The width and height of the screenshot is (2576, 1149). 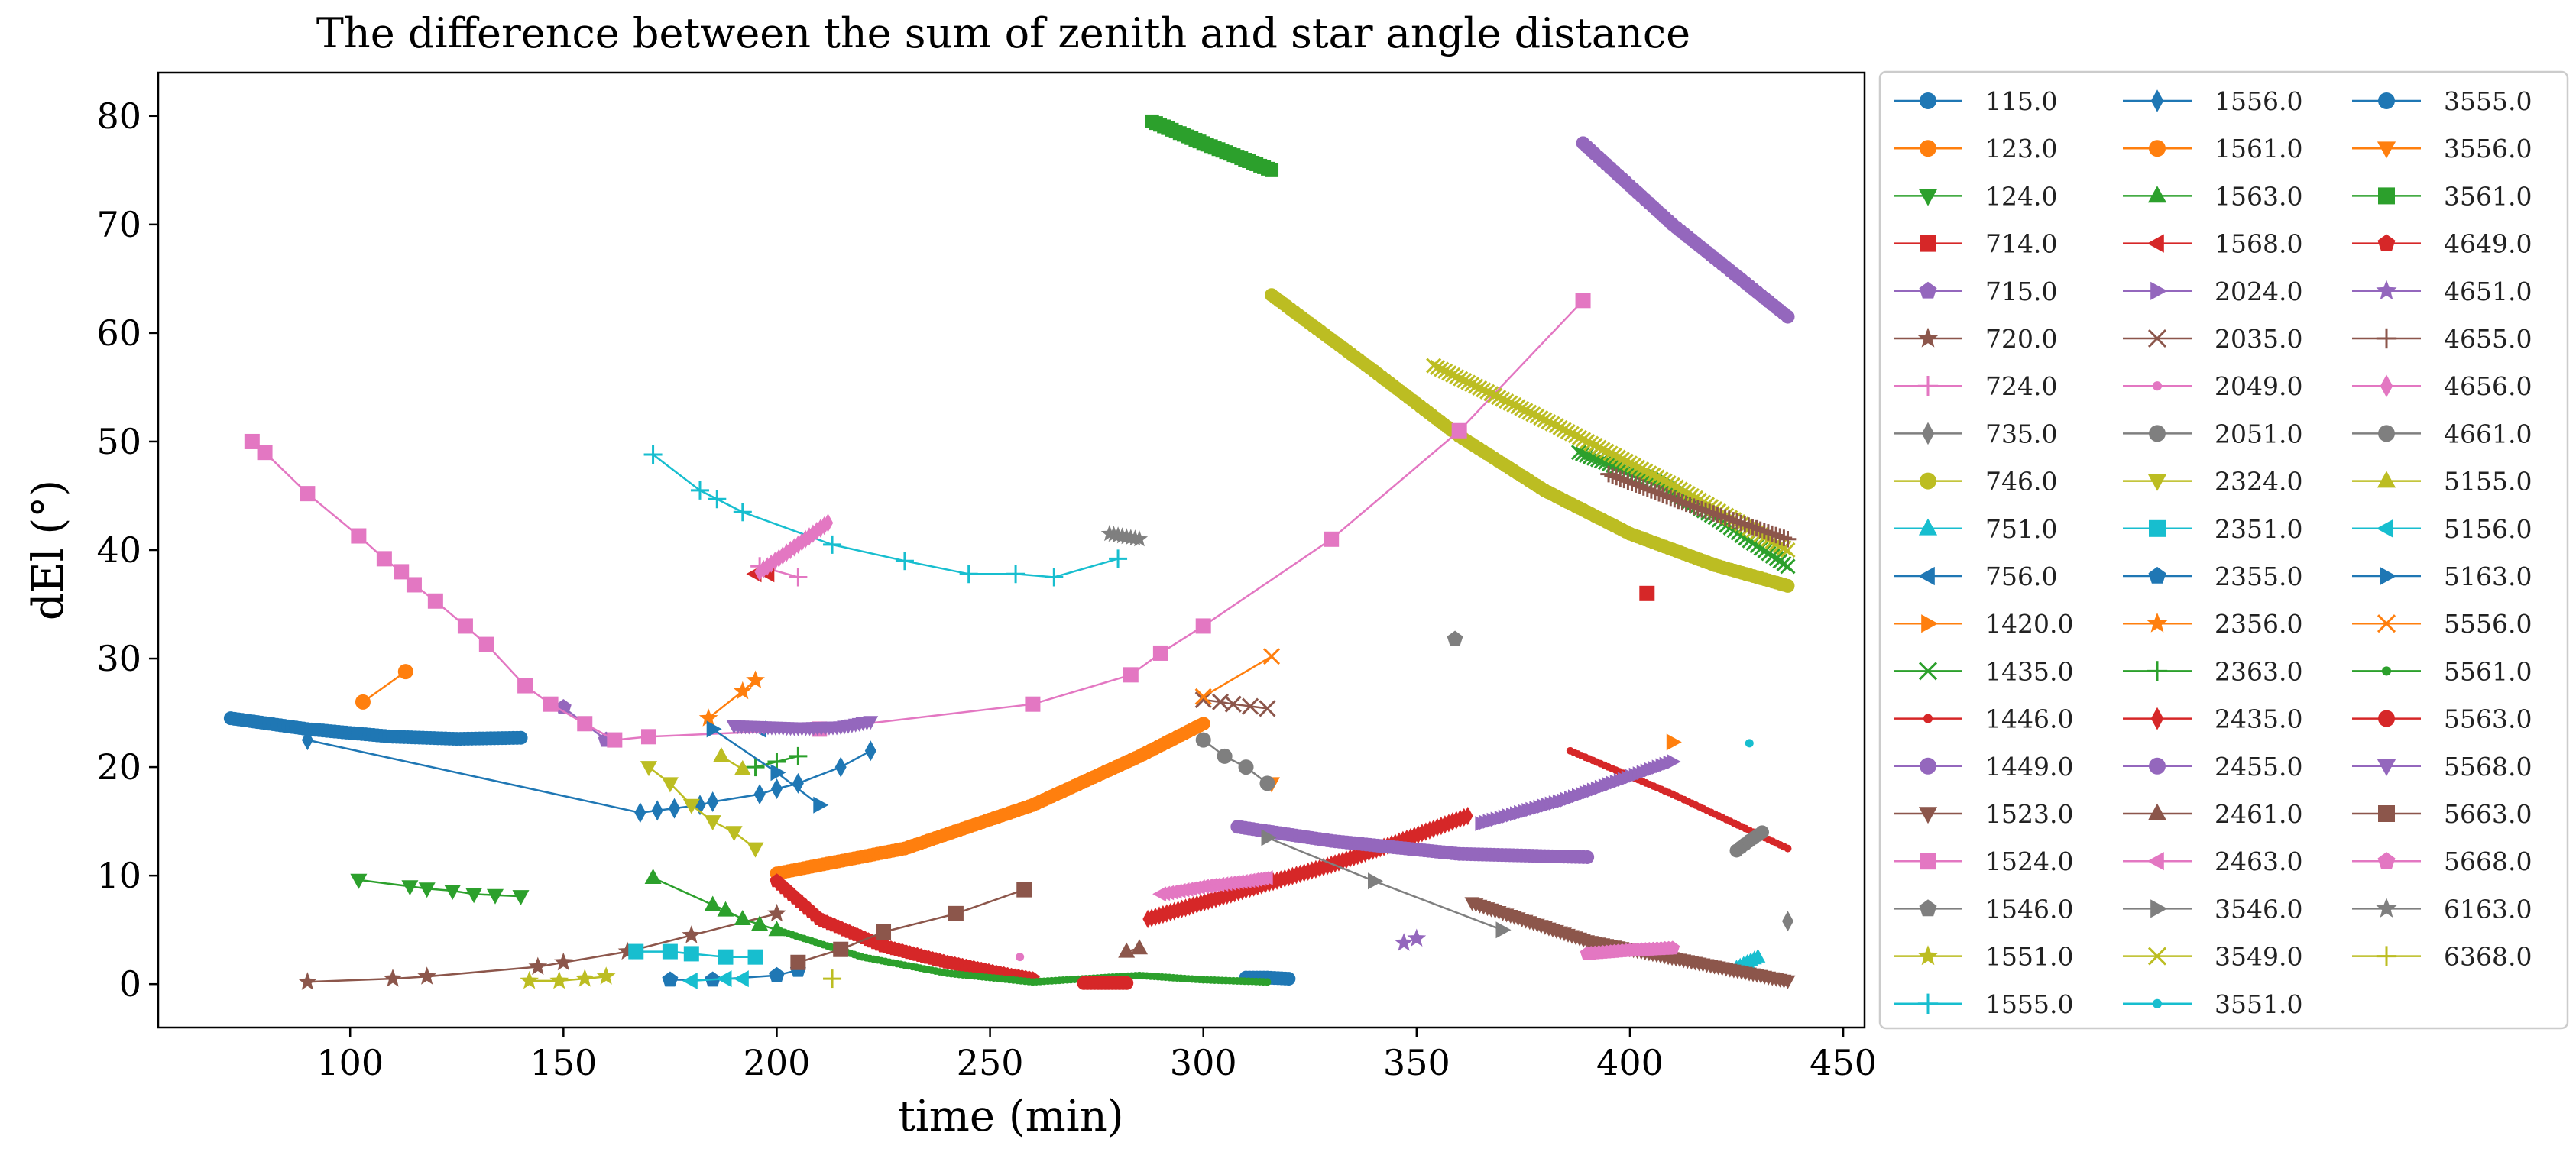 What do you see at coordinates (2021, 529) in the screenshot?
I see `legend-label: 751.0` at bounding box center [2021, 529].